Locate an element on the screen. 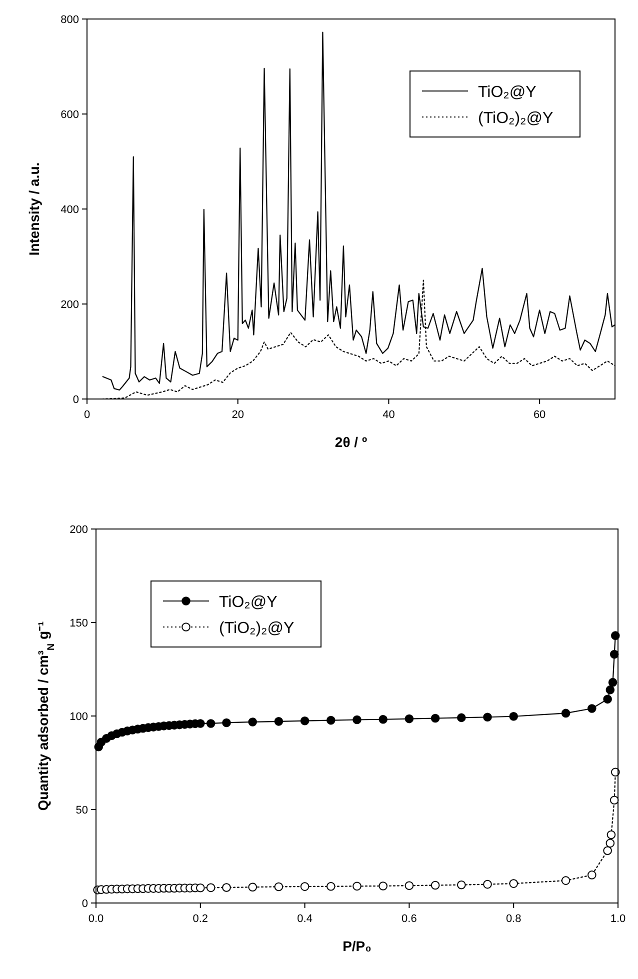 Image resolution: width=638 pixels, height=979 pixels. y-tick-label: 150 is located at coordinates (79, 624).